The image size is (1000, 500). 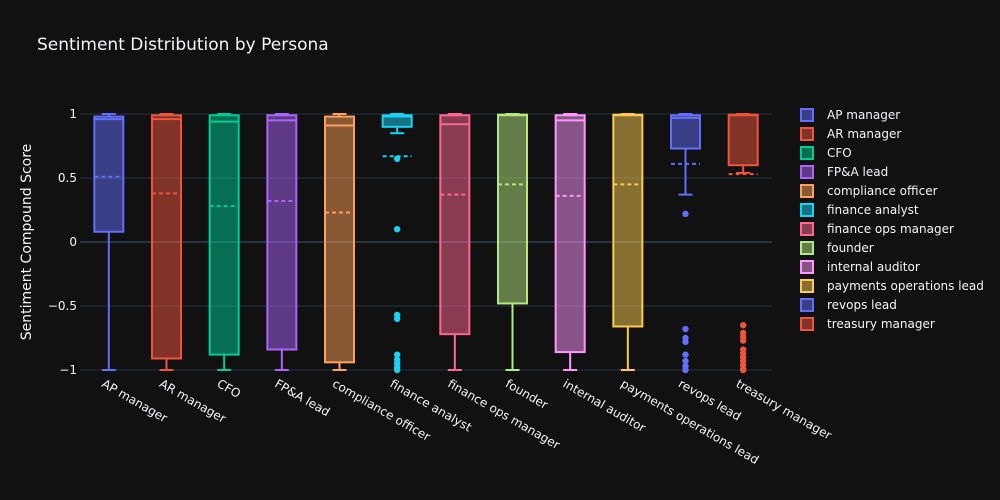 I want to click on y-tick-label: −0.5, so click(x=62, y=306).